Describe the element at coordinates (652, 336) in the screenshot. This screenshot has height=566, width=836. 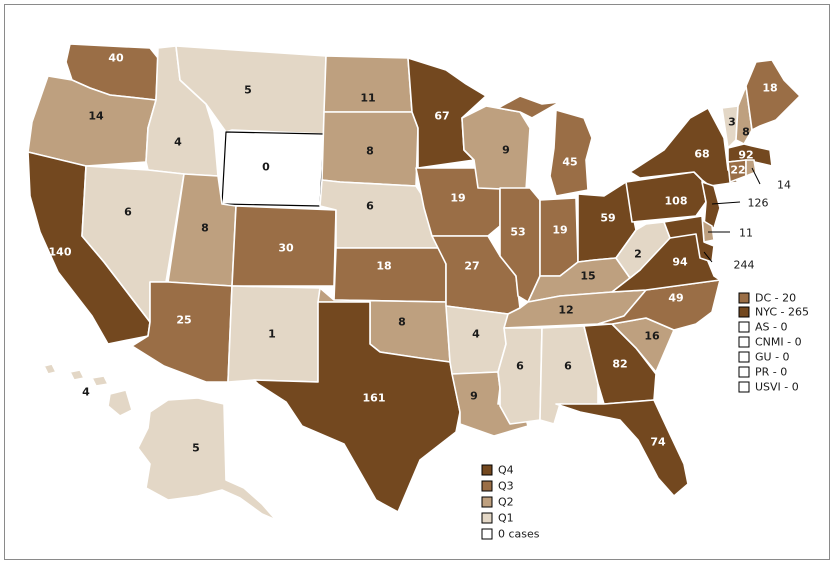
I see `label-sc: 16` at that location.